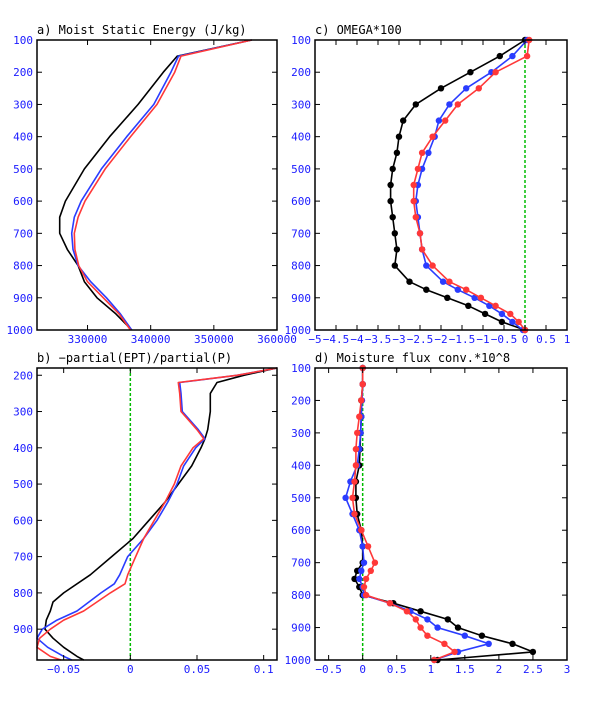 This screenshot has width=604, height=701. Describe the element at coordinates (301, 233) in the screenshot. I see `y-tick-label: 700` at that location.